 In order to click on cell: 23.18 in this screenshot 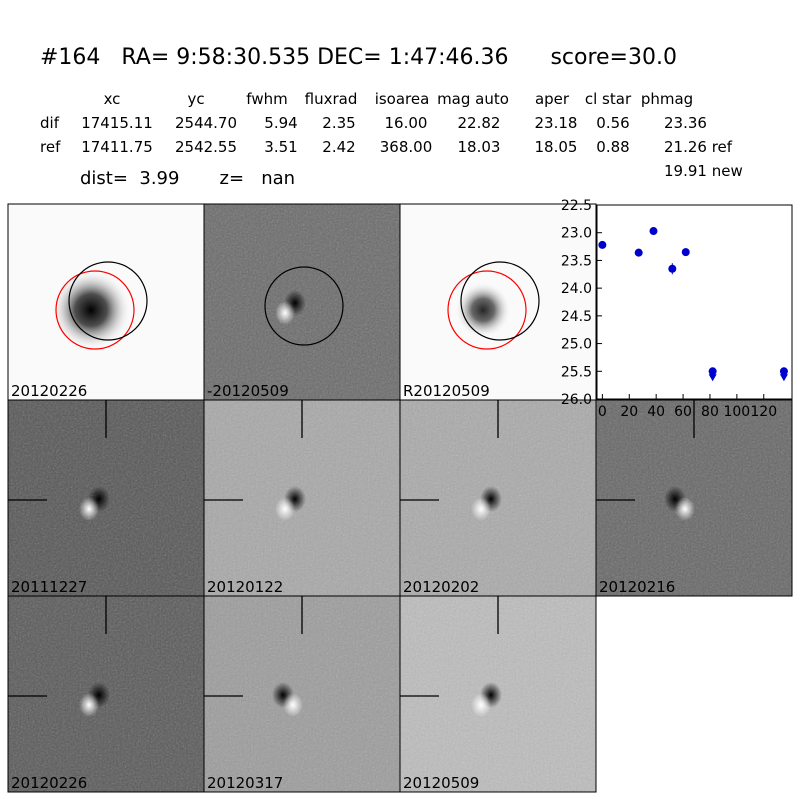, I will do `click(556, 123)`.